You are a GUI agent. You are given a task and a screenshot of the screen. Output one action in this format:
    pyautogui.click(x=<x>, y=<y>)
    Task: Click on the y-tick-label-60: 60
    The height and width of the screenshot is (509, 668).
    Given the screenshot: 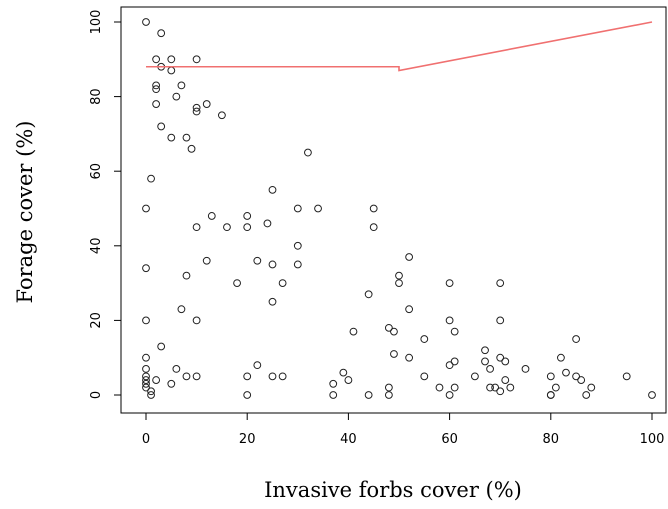 What is the action you would take?
    pyautogui.click(x=96, y=171)
    